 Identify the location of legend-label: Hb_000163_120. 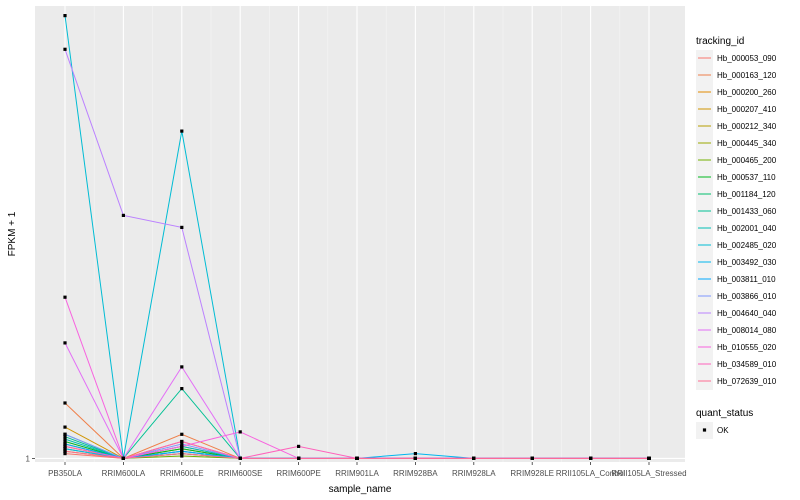
(747, 75).